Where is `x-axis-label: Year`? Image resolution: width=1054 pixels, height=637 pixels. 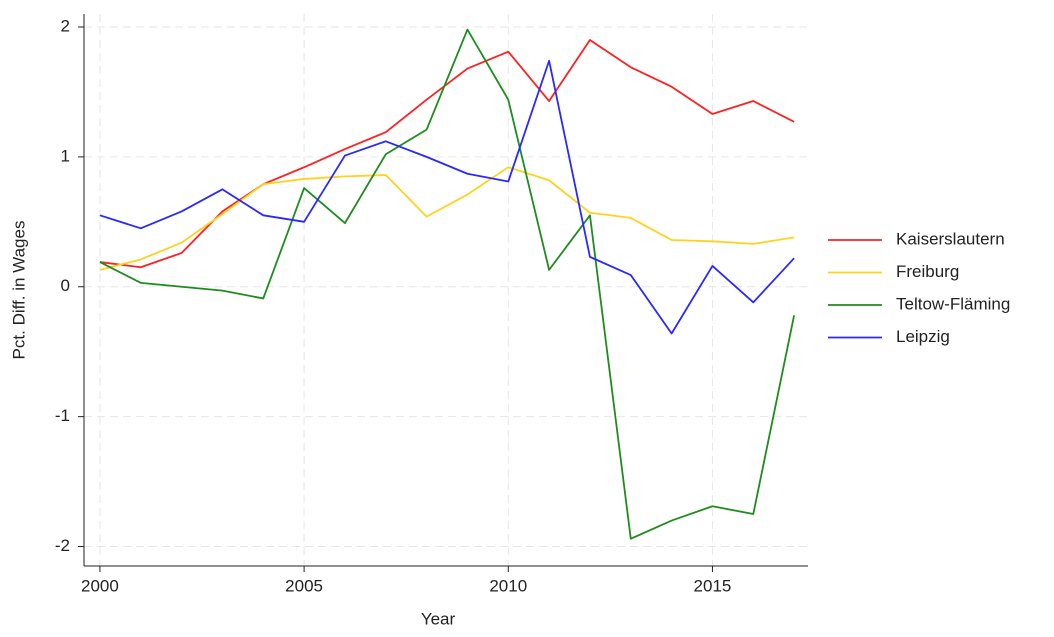 x-axis-label: Year is located at coordinates (438, 618).